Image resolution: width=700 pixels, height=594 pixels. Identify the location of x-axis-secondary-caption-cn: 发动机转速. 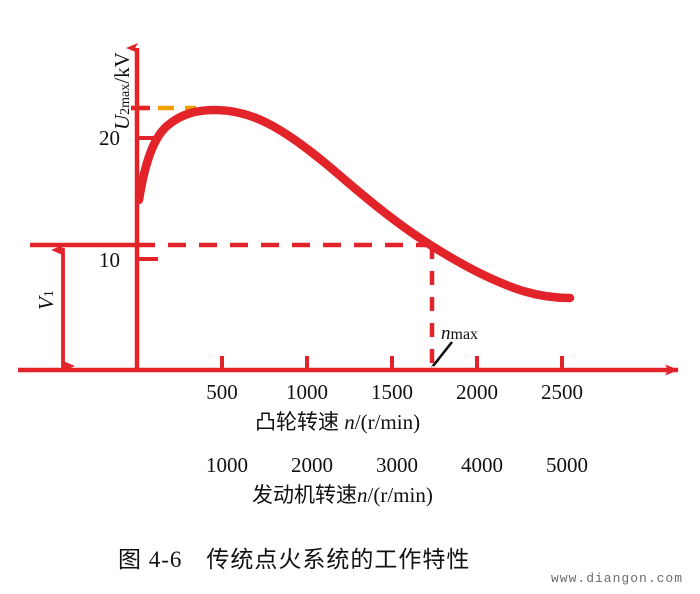
(304, 495).